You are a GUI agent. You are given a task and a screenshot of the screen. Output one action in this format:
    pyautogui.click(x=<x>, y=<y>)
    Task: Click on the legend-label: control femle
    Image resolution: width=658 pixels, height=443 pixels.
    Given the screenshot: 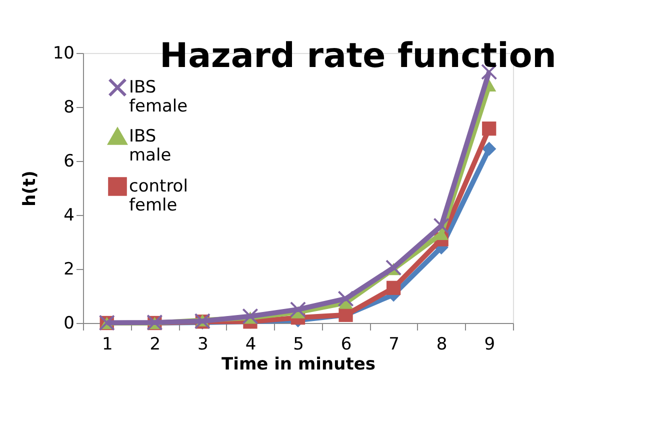 What is the action you would take?
    pyautogui.click(x=158, y=196)
    